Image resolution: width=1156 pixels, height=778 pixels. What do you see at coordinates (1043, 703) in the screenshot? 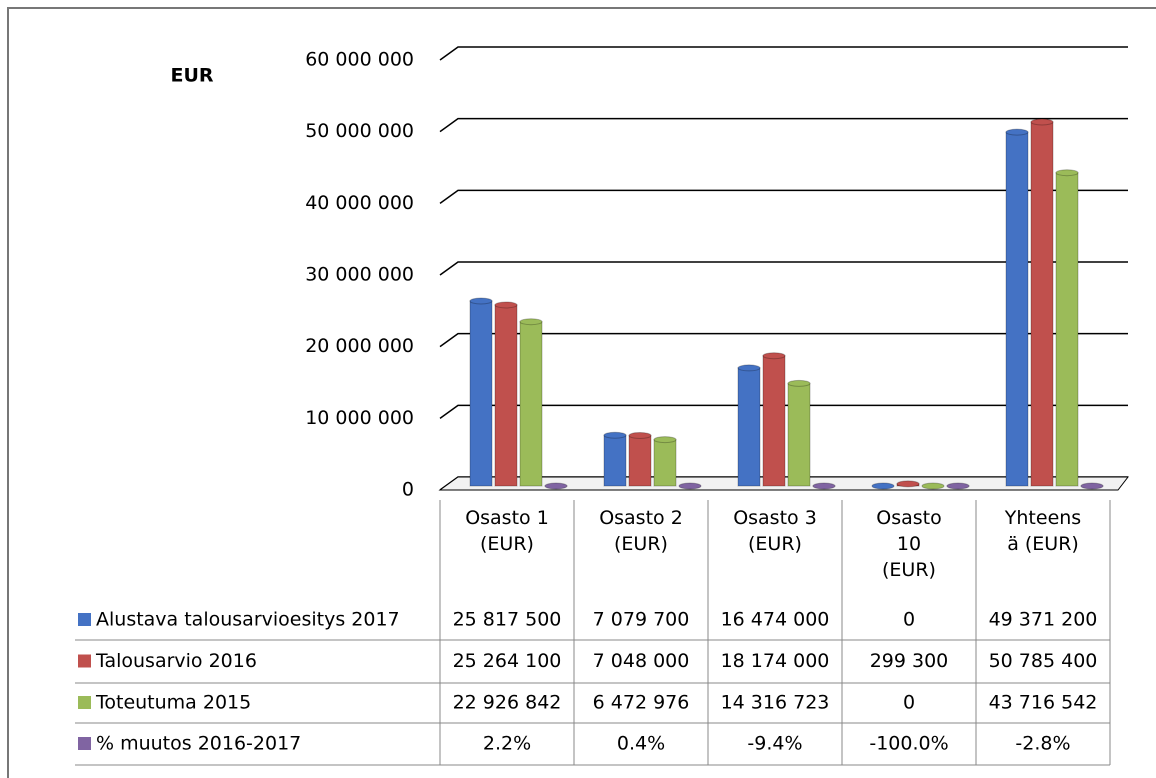
I see `table-value: 43 716 542` at bounding box center [1043, 703].